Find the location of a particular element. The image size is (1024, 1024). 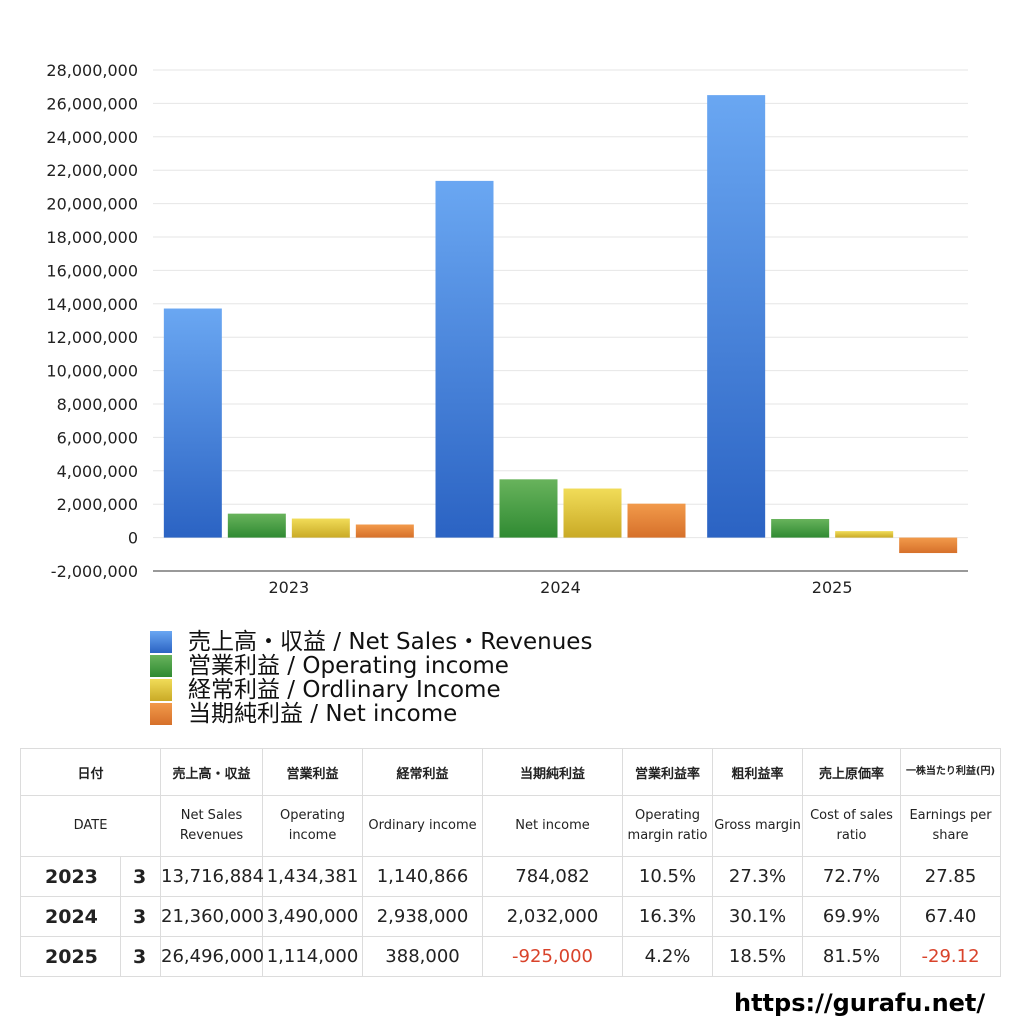

legend-item-net-income: 当期純利益 / Net income is located at coordinates (371, 714).